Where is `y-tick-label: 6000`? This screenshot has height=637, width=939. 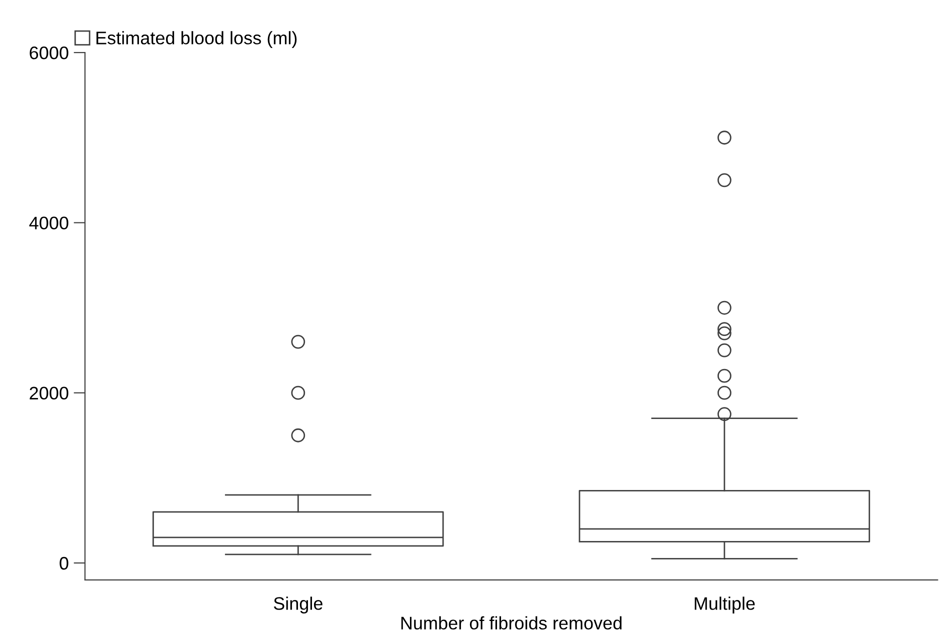
y-tick-label: 6000 is located at coordinates (49, 53).